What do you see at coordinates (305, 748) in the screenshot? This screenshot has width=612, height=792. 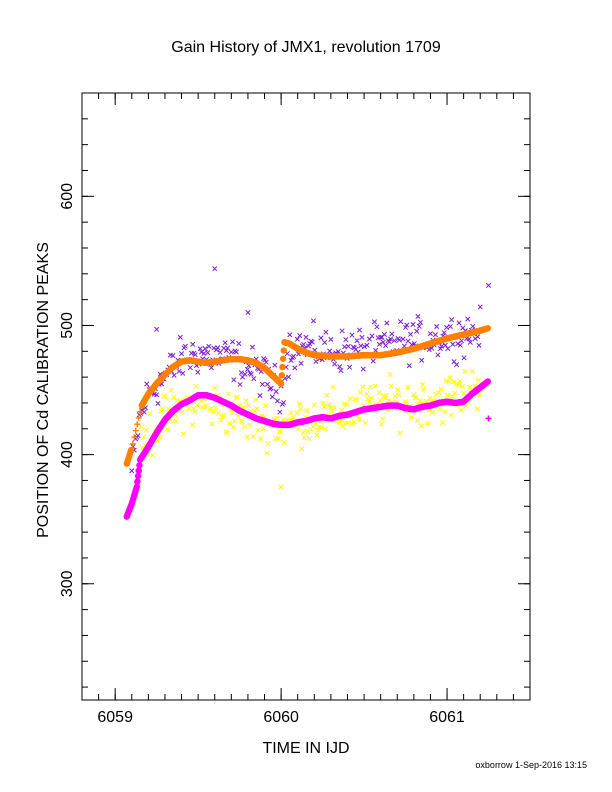 I see `x-axis-label: TIME IN IJD` at bounding box center [305, 748].